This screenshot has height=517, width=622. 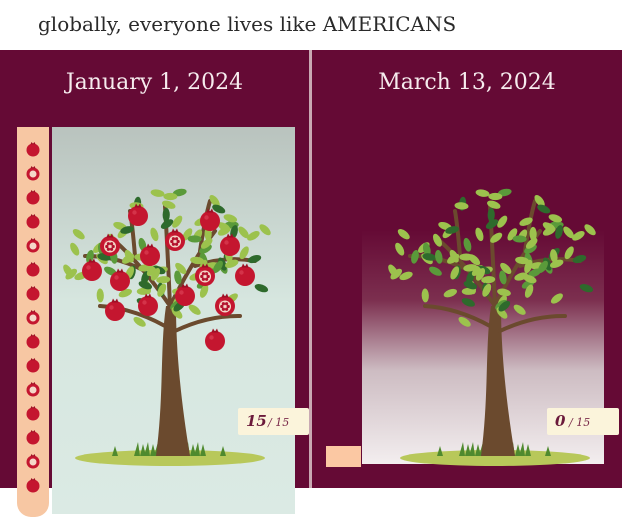 What do you see at coordinates (467, 82) in the screenshot?
I see `panel-date-right: March 13, 2024` at bounding box center [467, 82].